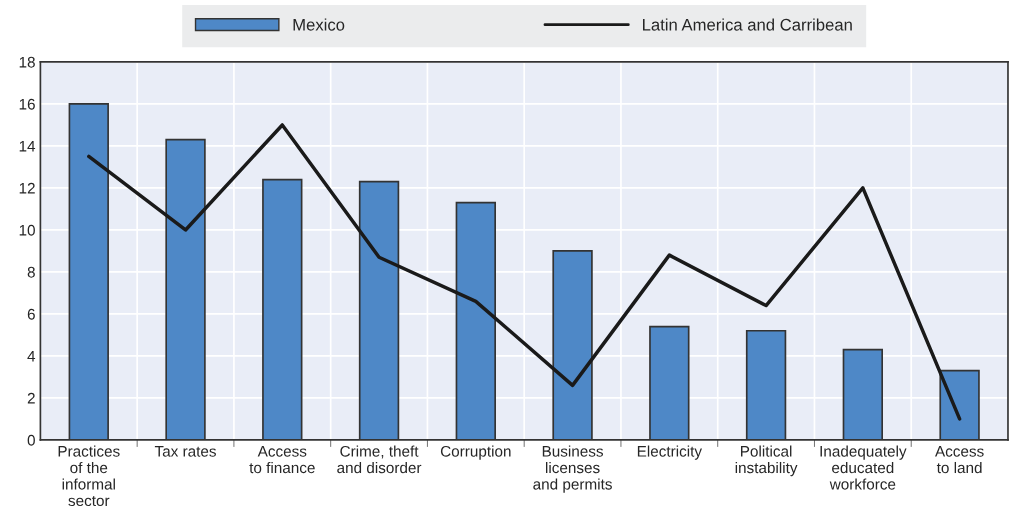 The width and height of the screenshot is (1010, 525). I want to click on x-tick-label: Electricity, so click(669, 452).